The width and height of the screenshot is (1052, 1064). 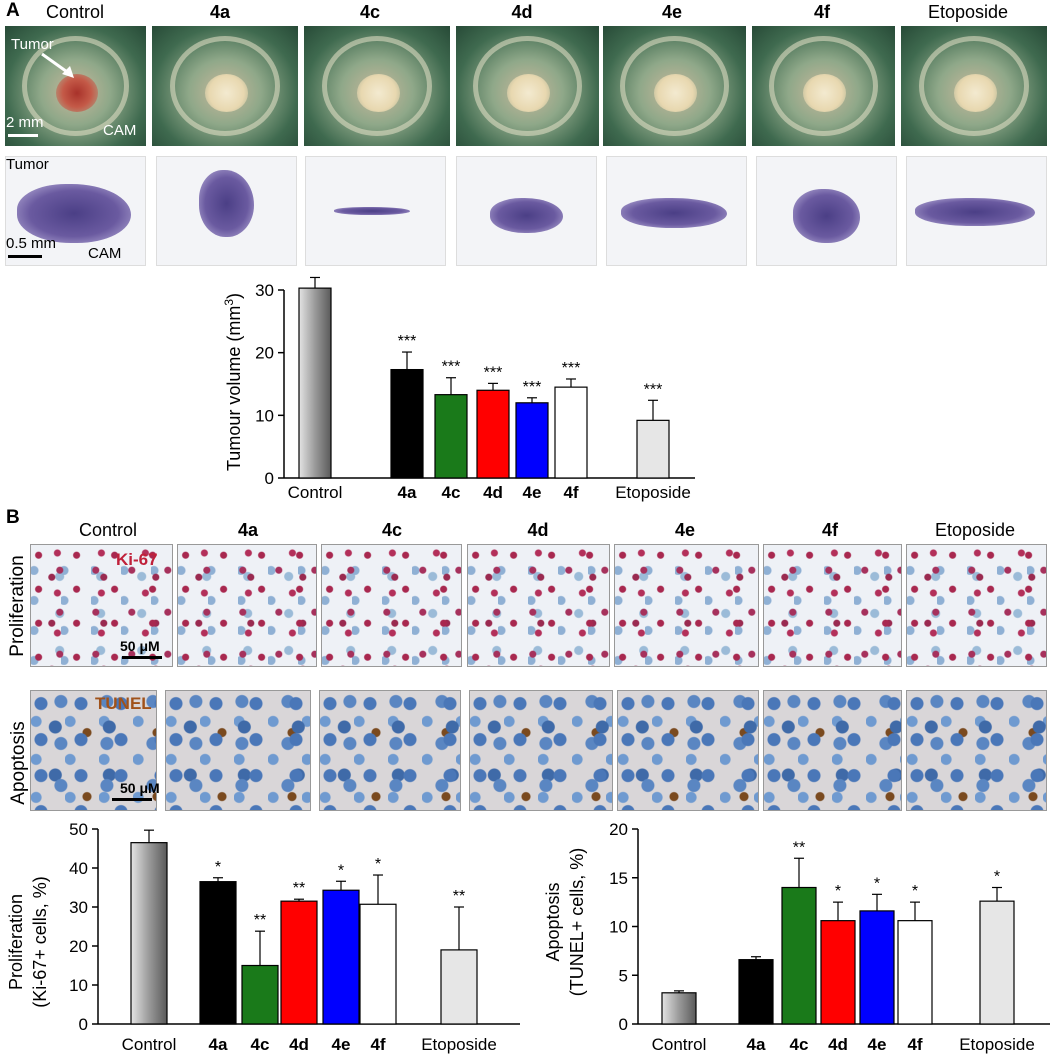 What do you see at coordinates (248, 530) in the screenshot?
I see `header-b-4a: 4a` at bounding box center [248, 530].